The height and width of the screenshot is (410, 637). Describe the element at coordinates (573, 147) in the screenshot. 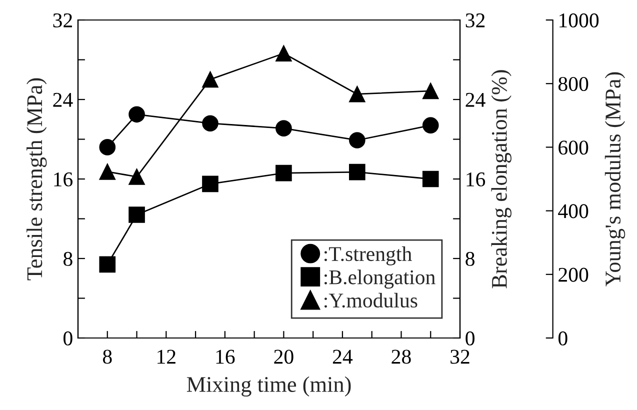

I see `y3-tick-label: 600` at that location.